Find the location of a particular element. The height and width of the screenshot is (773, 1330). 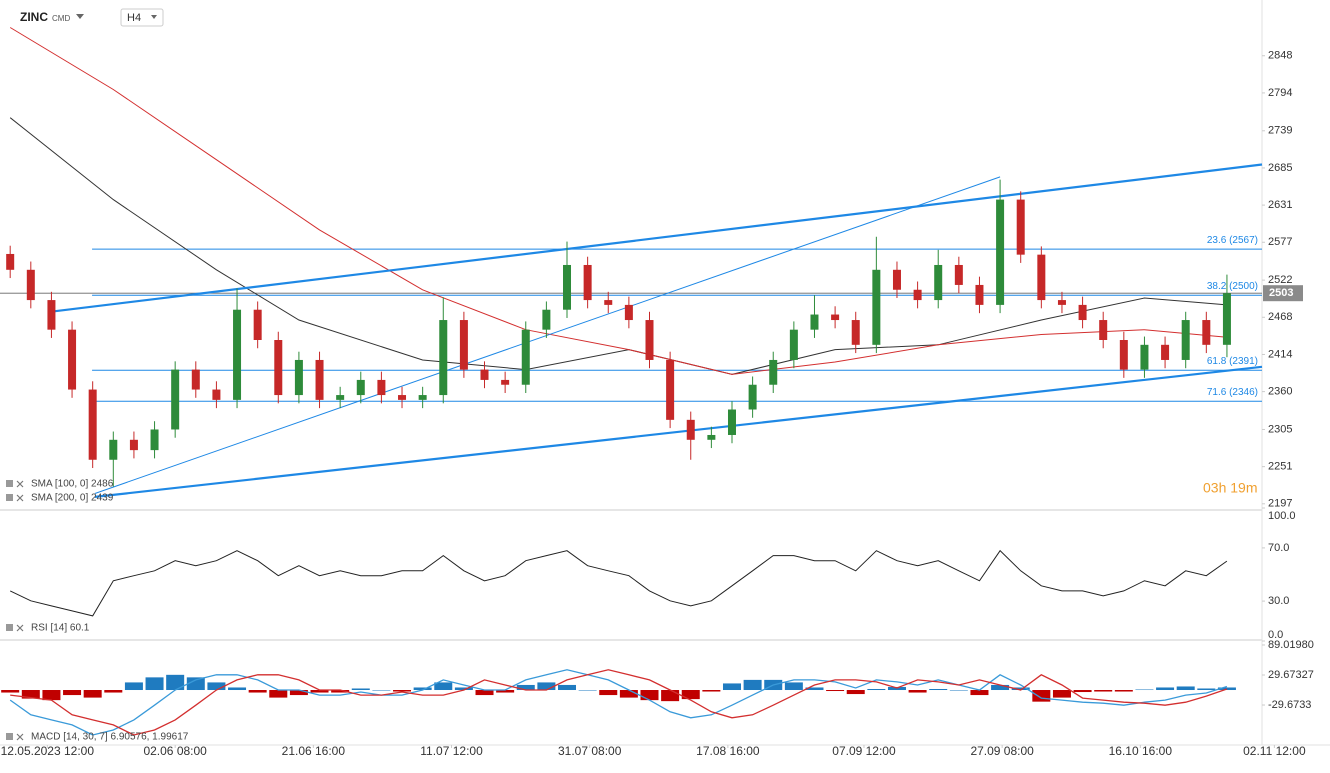

y-tick-label: 2577 is located at coordinates (1280, 242).